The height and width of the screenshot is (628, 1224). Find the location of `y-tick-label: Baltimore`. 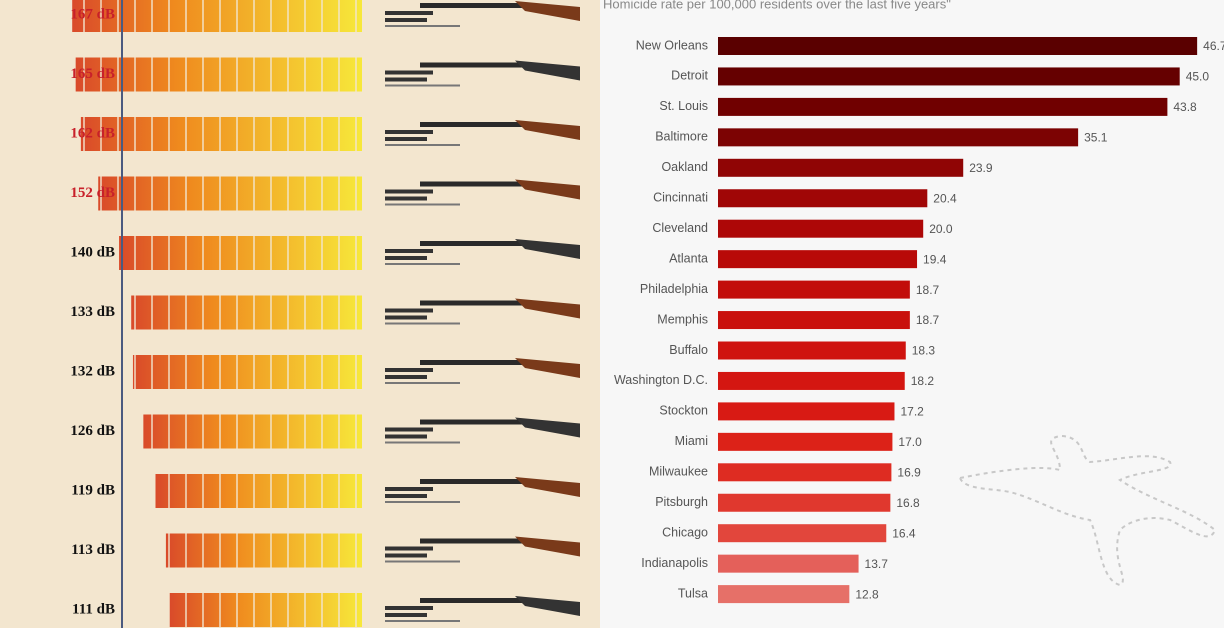

y-tick-label: Baltimore is located at coordinates (681, 137).